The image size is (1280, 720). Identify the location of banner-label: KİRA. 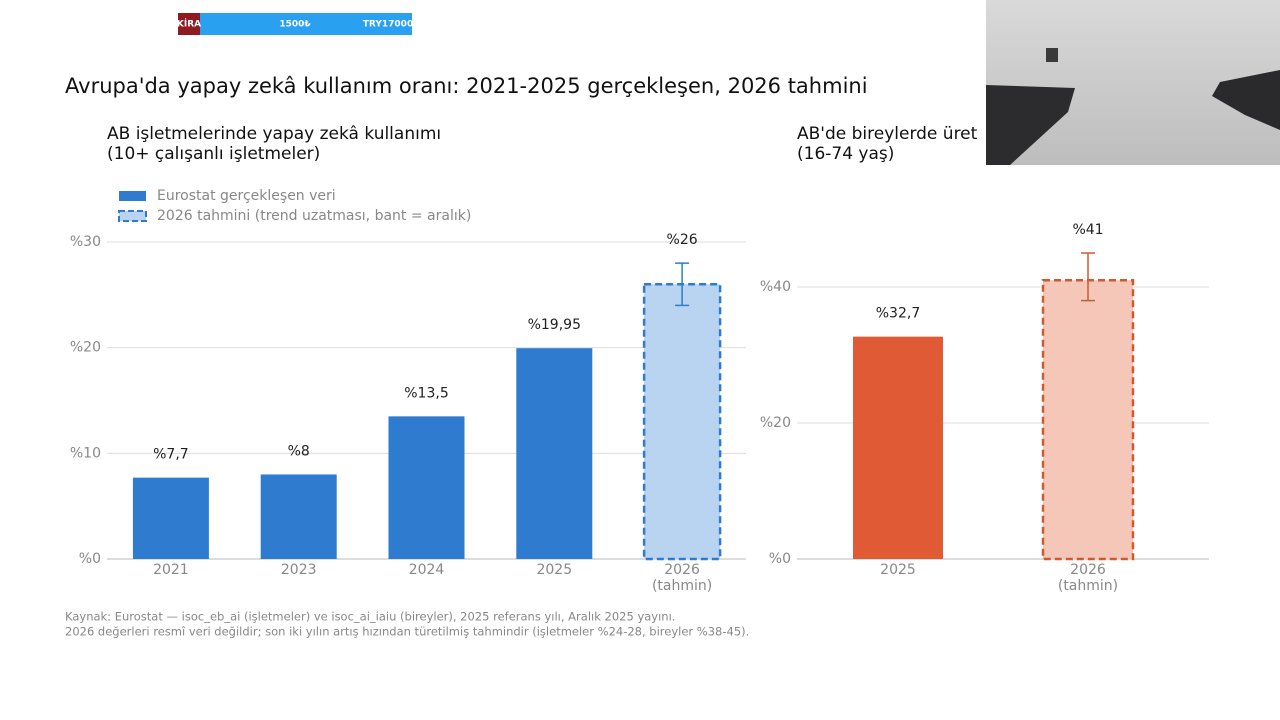
(189, 24).